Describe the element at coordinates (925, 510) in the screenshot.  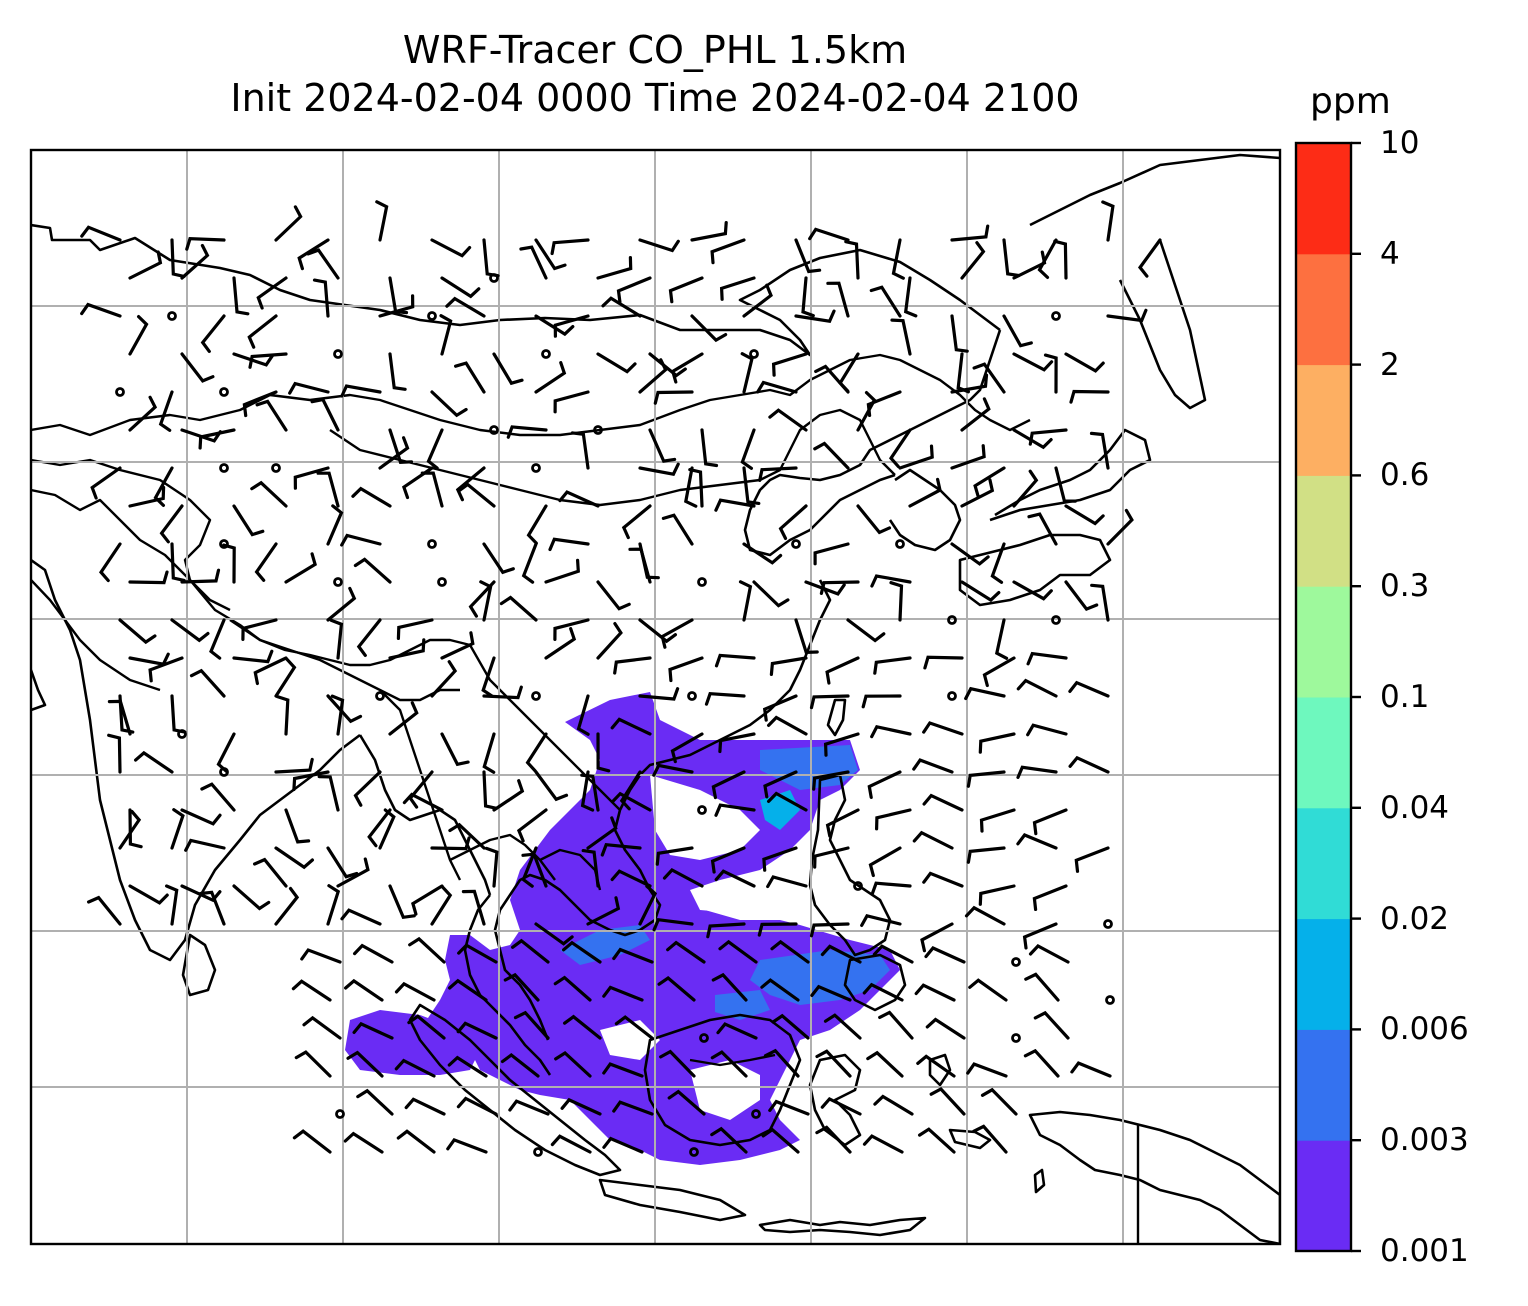
I see `coast-korea` at that location.